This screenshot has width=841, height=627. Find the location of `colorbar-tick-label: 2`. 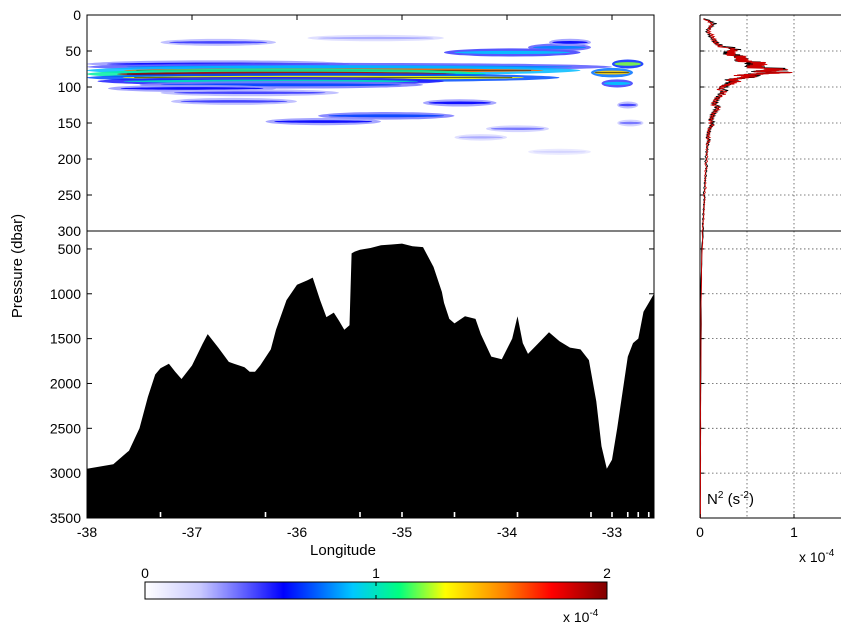

colorbar-tick-label: 2 is located at coordinates (607, 573).